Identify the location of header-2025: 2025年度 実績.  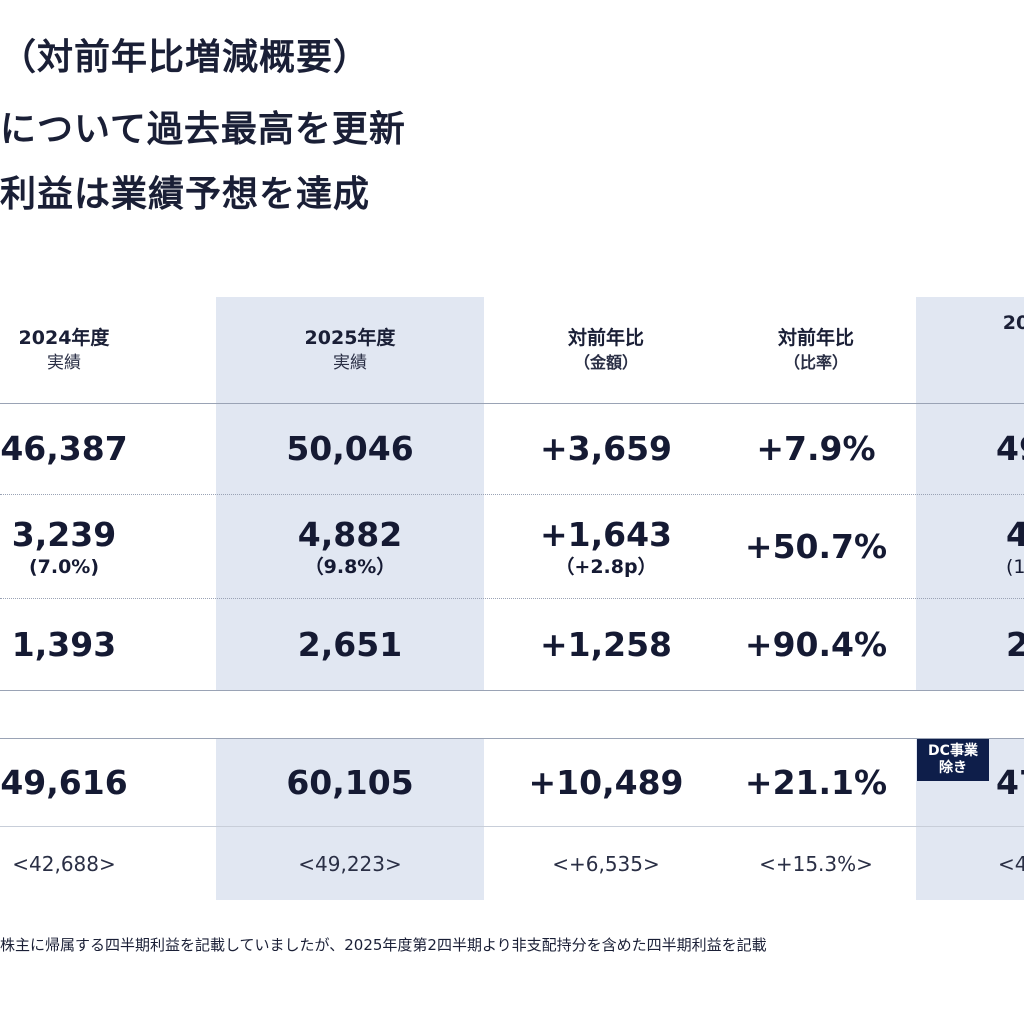
(350, 350).